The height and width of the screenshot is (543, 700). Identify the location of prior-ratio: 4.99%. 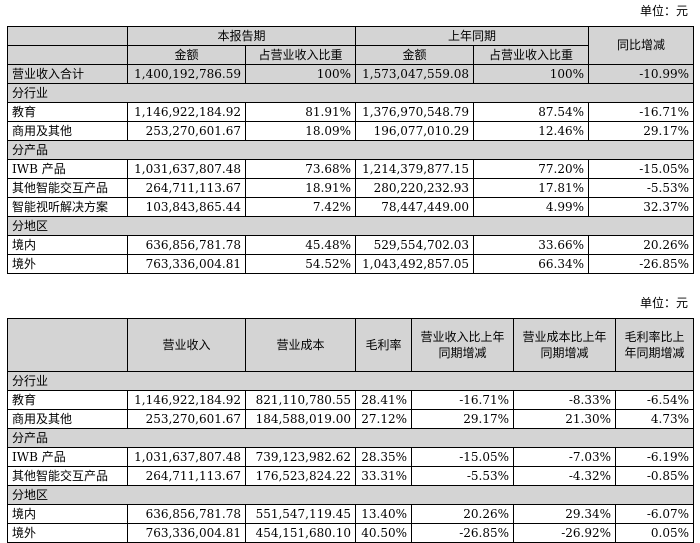
(531, 207).